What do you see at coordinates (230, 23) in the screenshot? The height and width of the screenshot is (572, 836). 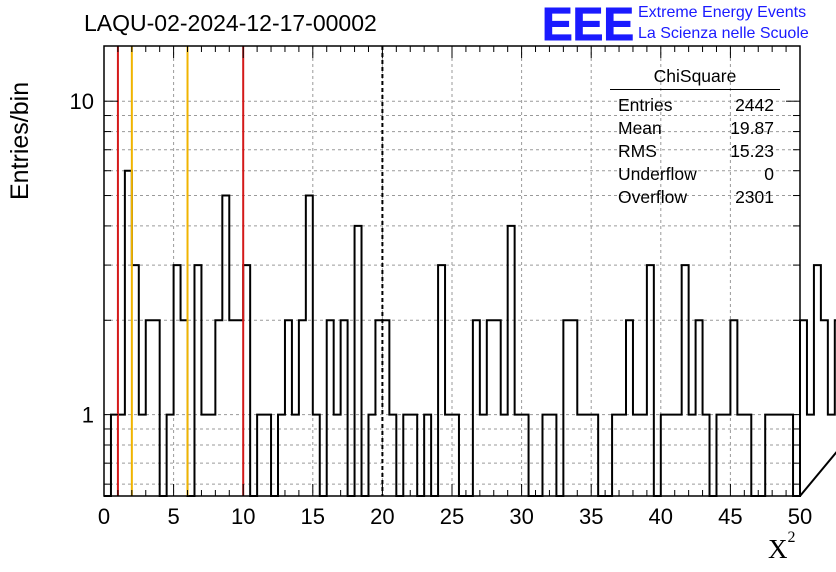 I see `run-title: LAQU-02-2024-12-17-00002` at bounding box center [230, 23].